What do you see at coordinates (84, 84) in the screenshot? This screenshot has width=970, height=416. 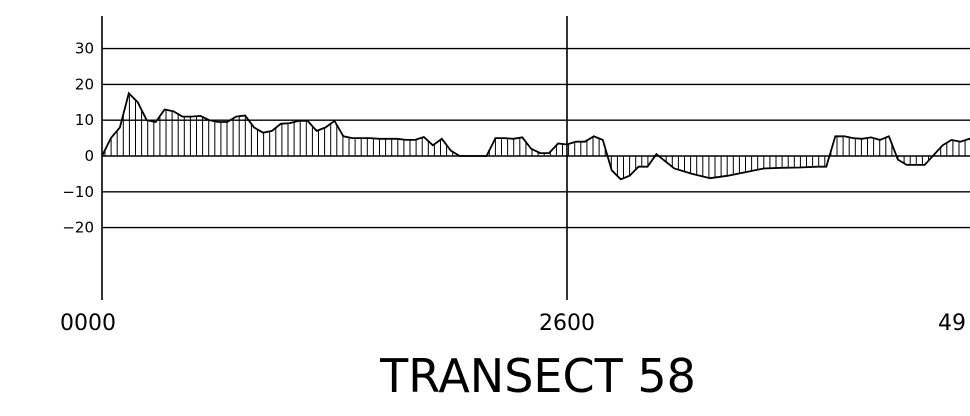 I see `y-tick-label: 20` at bounding box center [84, 84].